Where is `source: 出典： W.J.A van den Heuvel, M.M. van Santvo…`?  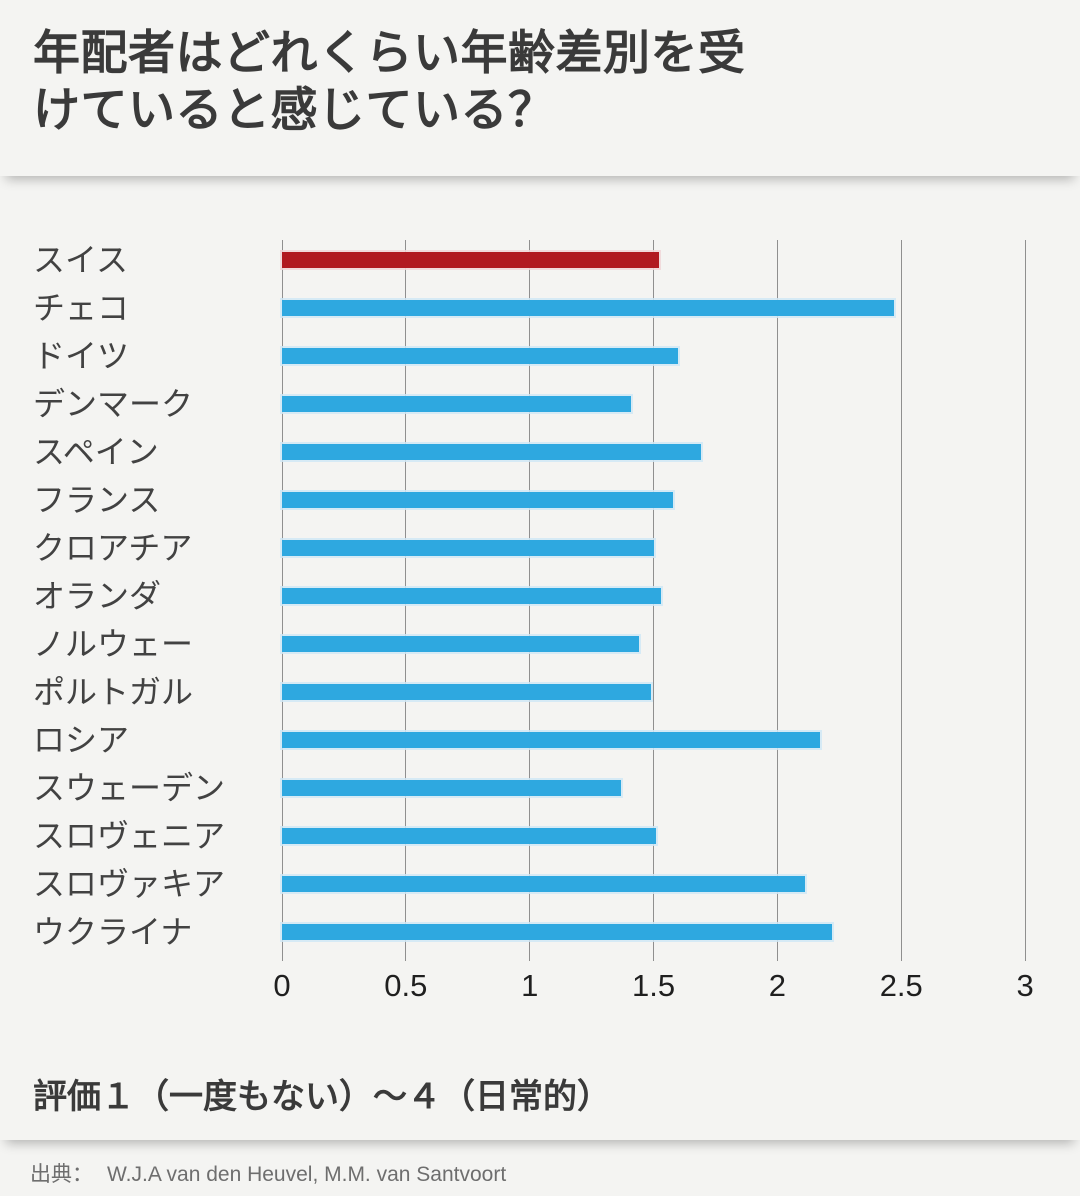
source: 出典： W.J.A van den Heuvel, M.M. van Santvo… is located at coordinates (268, 1173).